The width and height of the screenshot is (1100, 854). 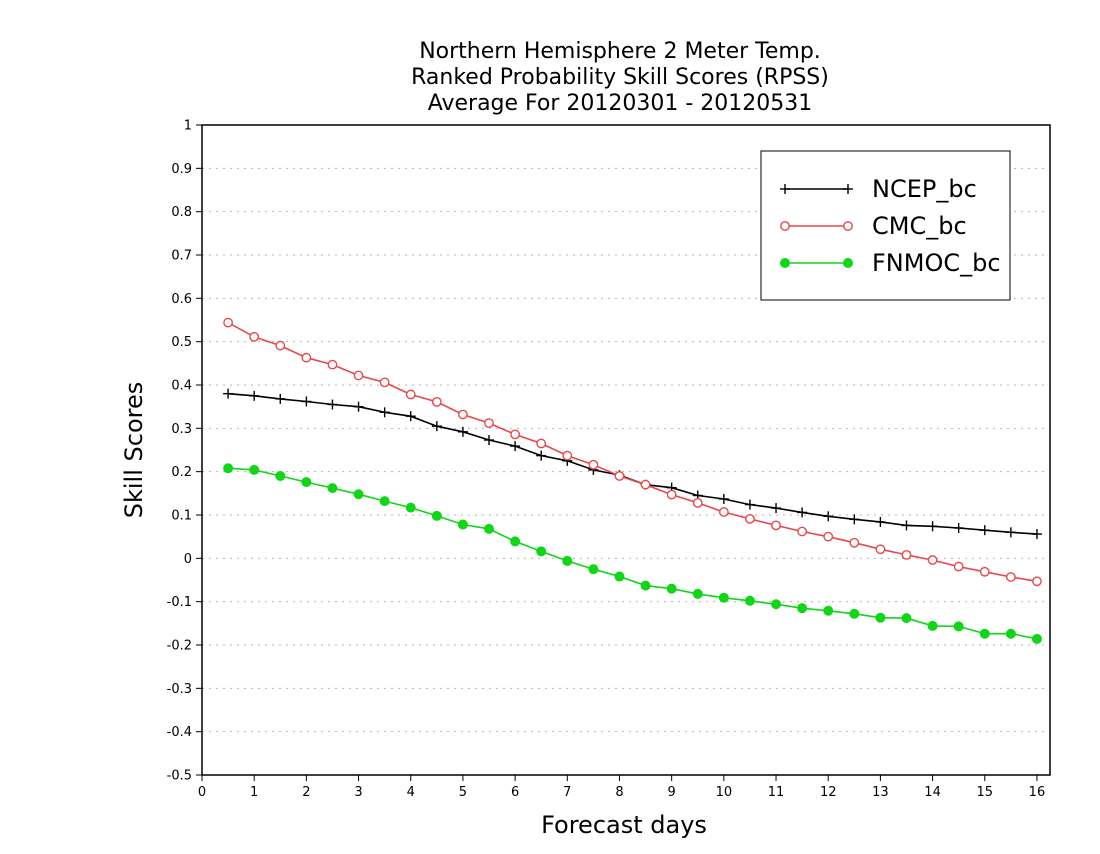 What do you see at coordinates (924, 189) in the screenshot?
I see `legend-label-ncep-bc: NCEP_bc` at bounding box center [924, 189].